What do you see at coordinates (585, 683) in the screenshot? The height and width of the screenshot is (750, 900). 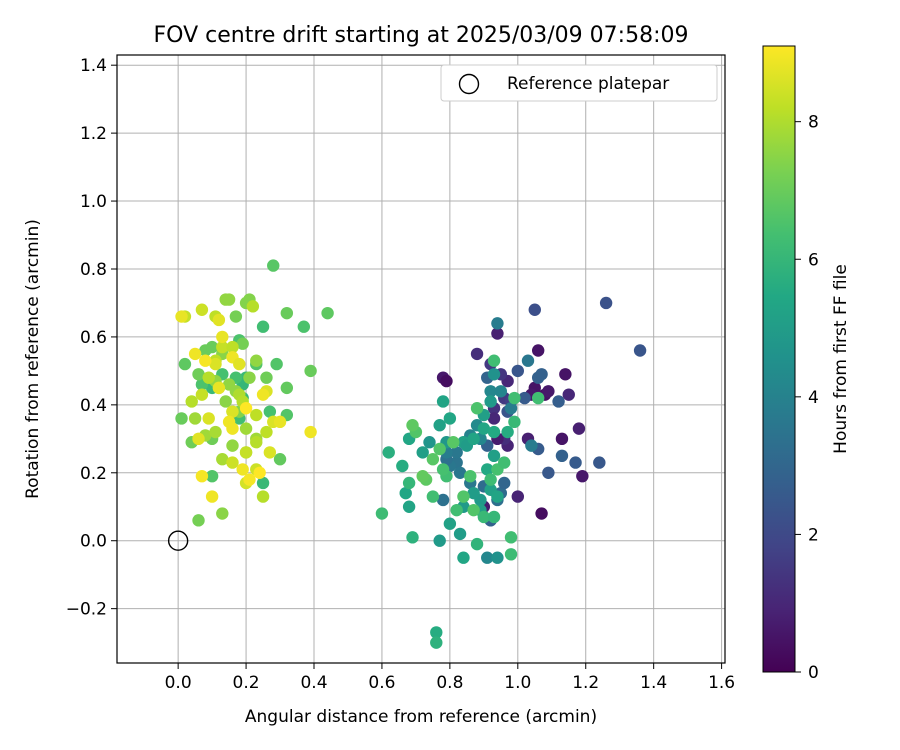 I see `x-tick-label: 1.2` at bounding box center [585, 683].